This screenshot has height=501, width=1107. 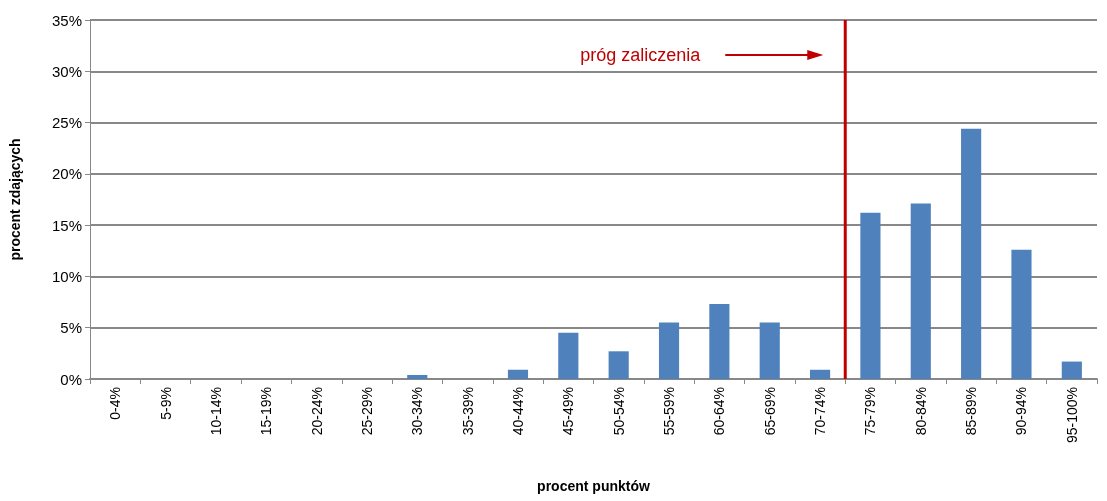 What do you see at coordinates (971, 411) in the screenshot?
I see `x-tick-label: 85-89%` at bounding box center [971, 411].